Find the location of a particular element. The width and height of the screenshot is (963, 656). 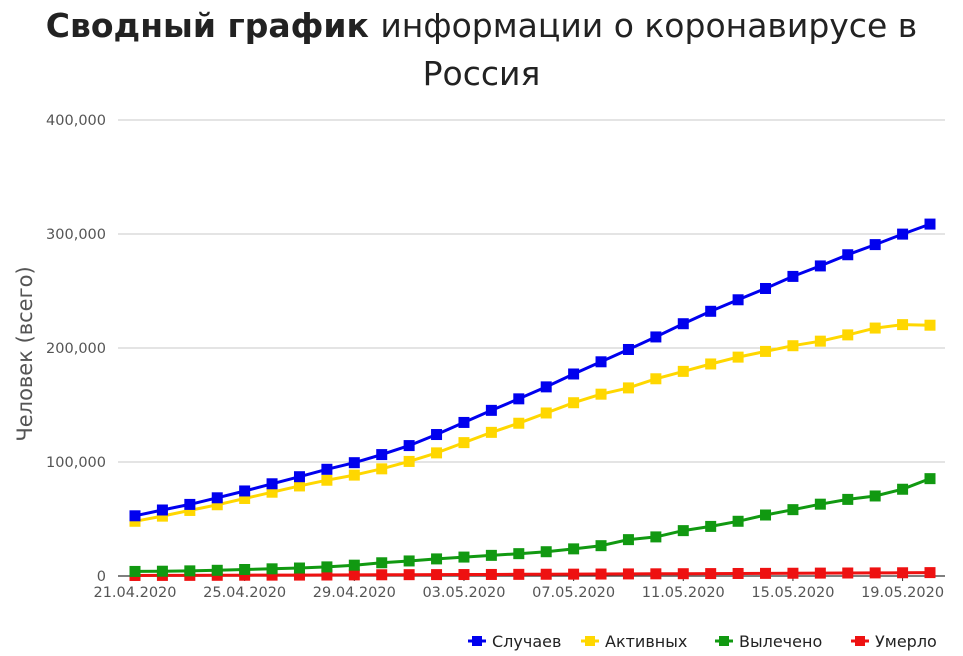

y-tick-label: 0 is located at coordinates (101, 577).